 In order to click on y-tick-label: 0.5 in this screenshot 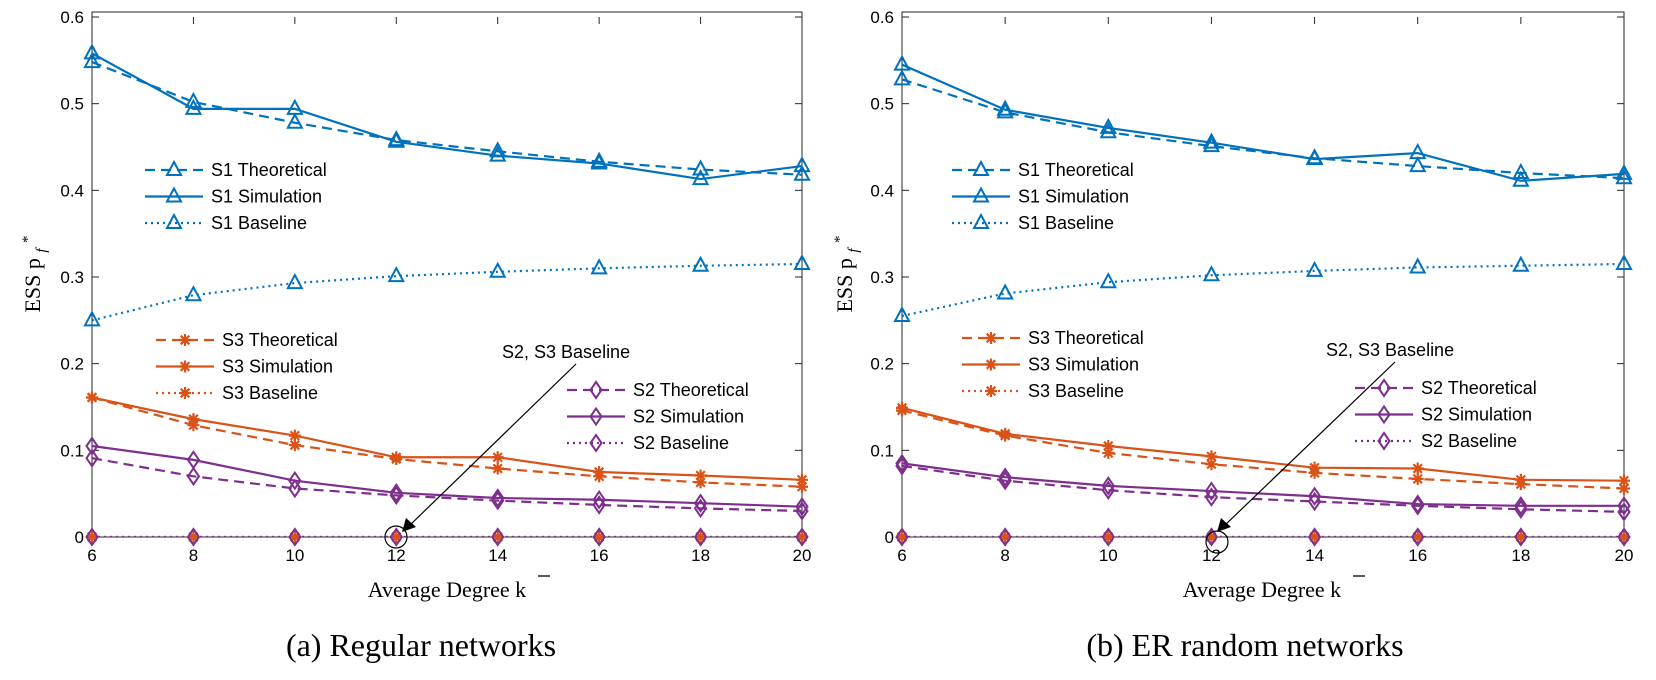, I will do `click(72, 104)`.